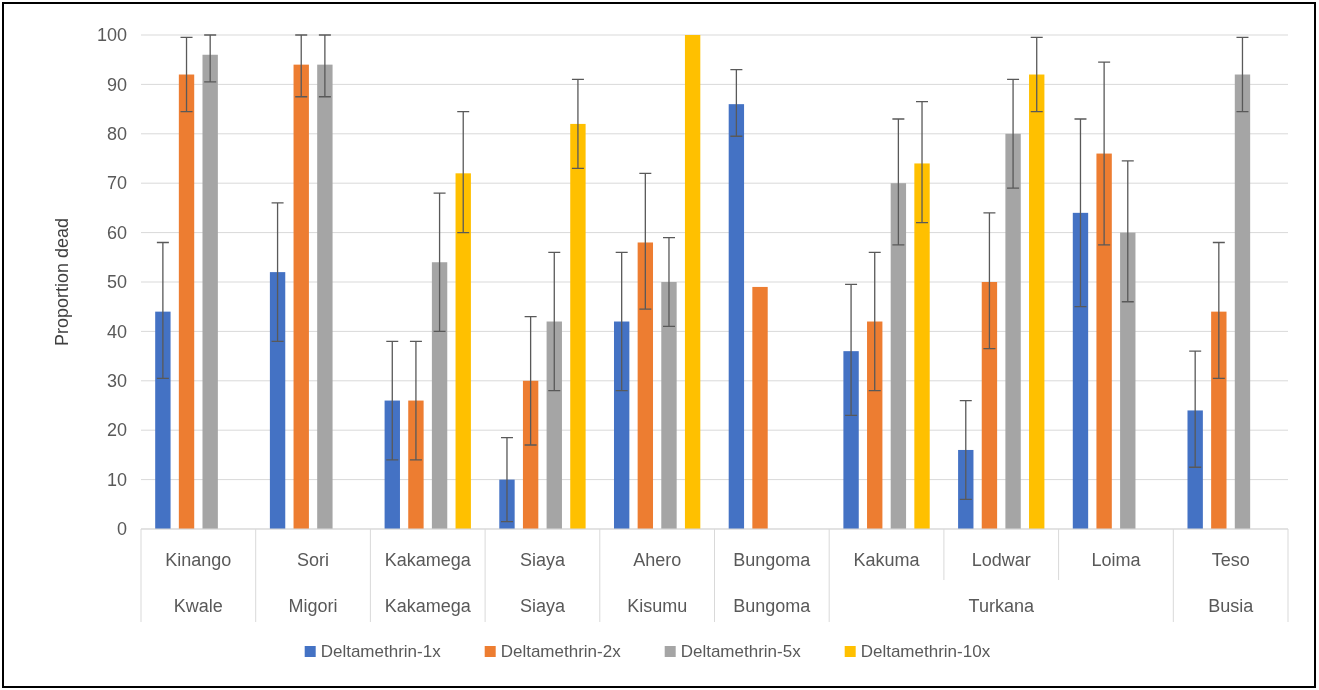 This screenshot has height=690, width=1319. Describe the element at coordinates (741, 651) in the screenshot. I see `legend-label: Deltamethrin-5x` at that location.